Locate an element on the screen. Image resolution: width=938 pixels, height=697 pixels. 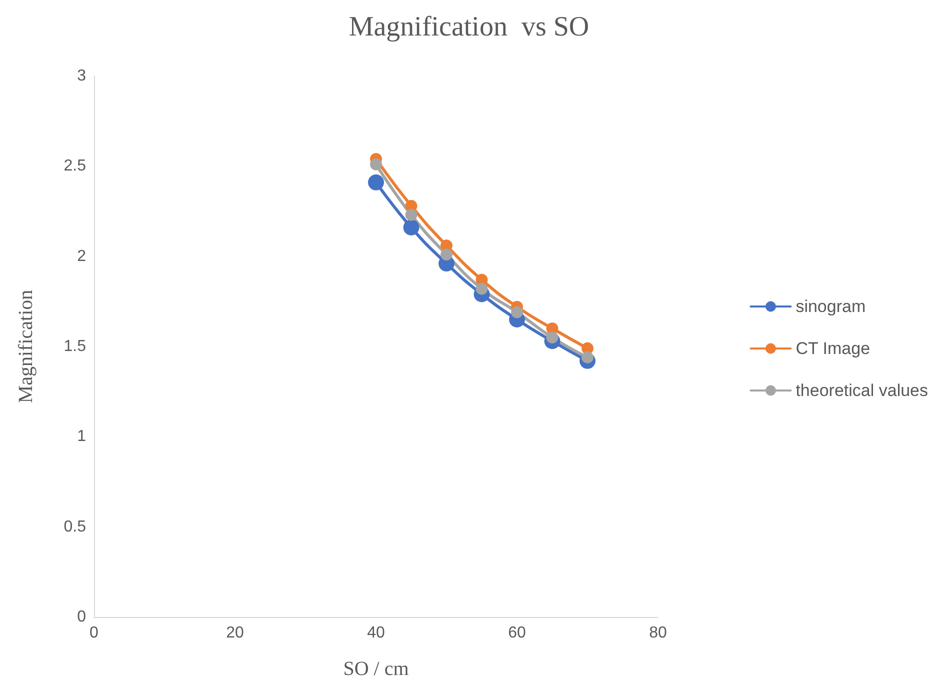
x-tick-label: 0 is located at coordinates (94, 633).